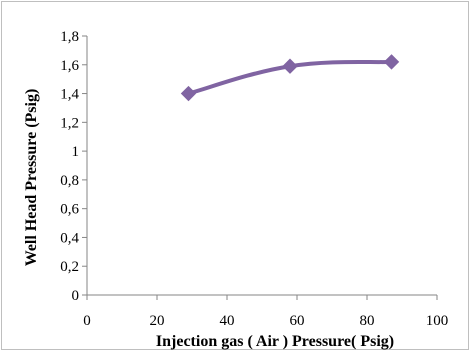  What do you see at coordinates (76, 296) in the screenshot?
I see `y-tick-label: 0` at bounding box center [76, 296].